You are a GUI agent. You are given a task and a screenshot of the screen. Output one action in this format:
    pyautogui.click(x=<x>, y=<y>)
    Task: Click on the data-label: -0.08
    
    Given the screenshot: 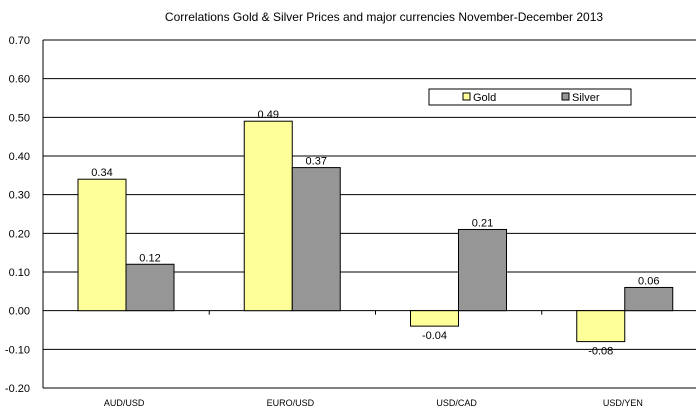 What is the action you would take?
    pyautogui.click(x=600, y=352)
    